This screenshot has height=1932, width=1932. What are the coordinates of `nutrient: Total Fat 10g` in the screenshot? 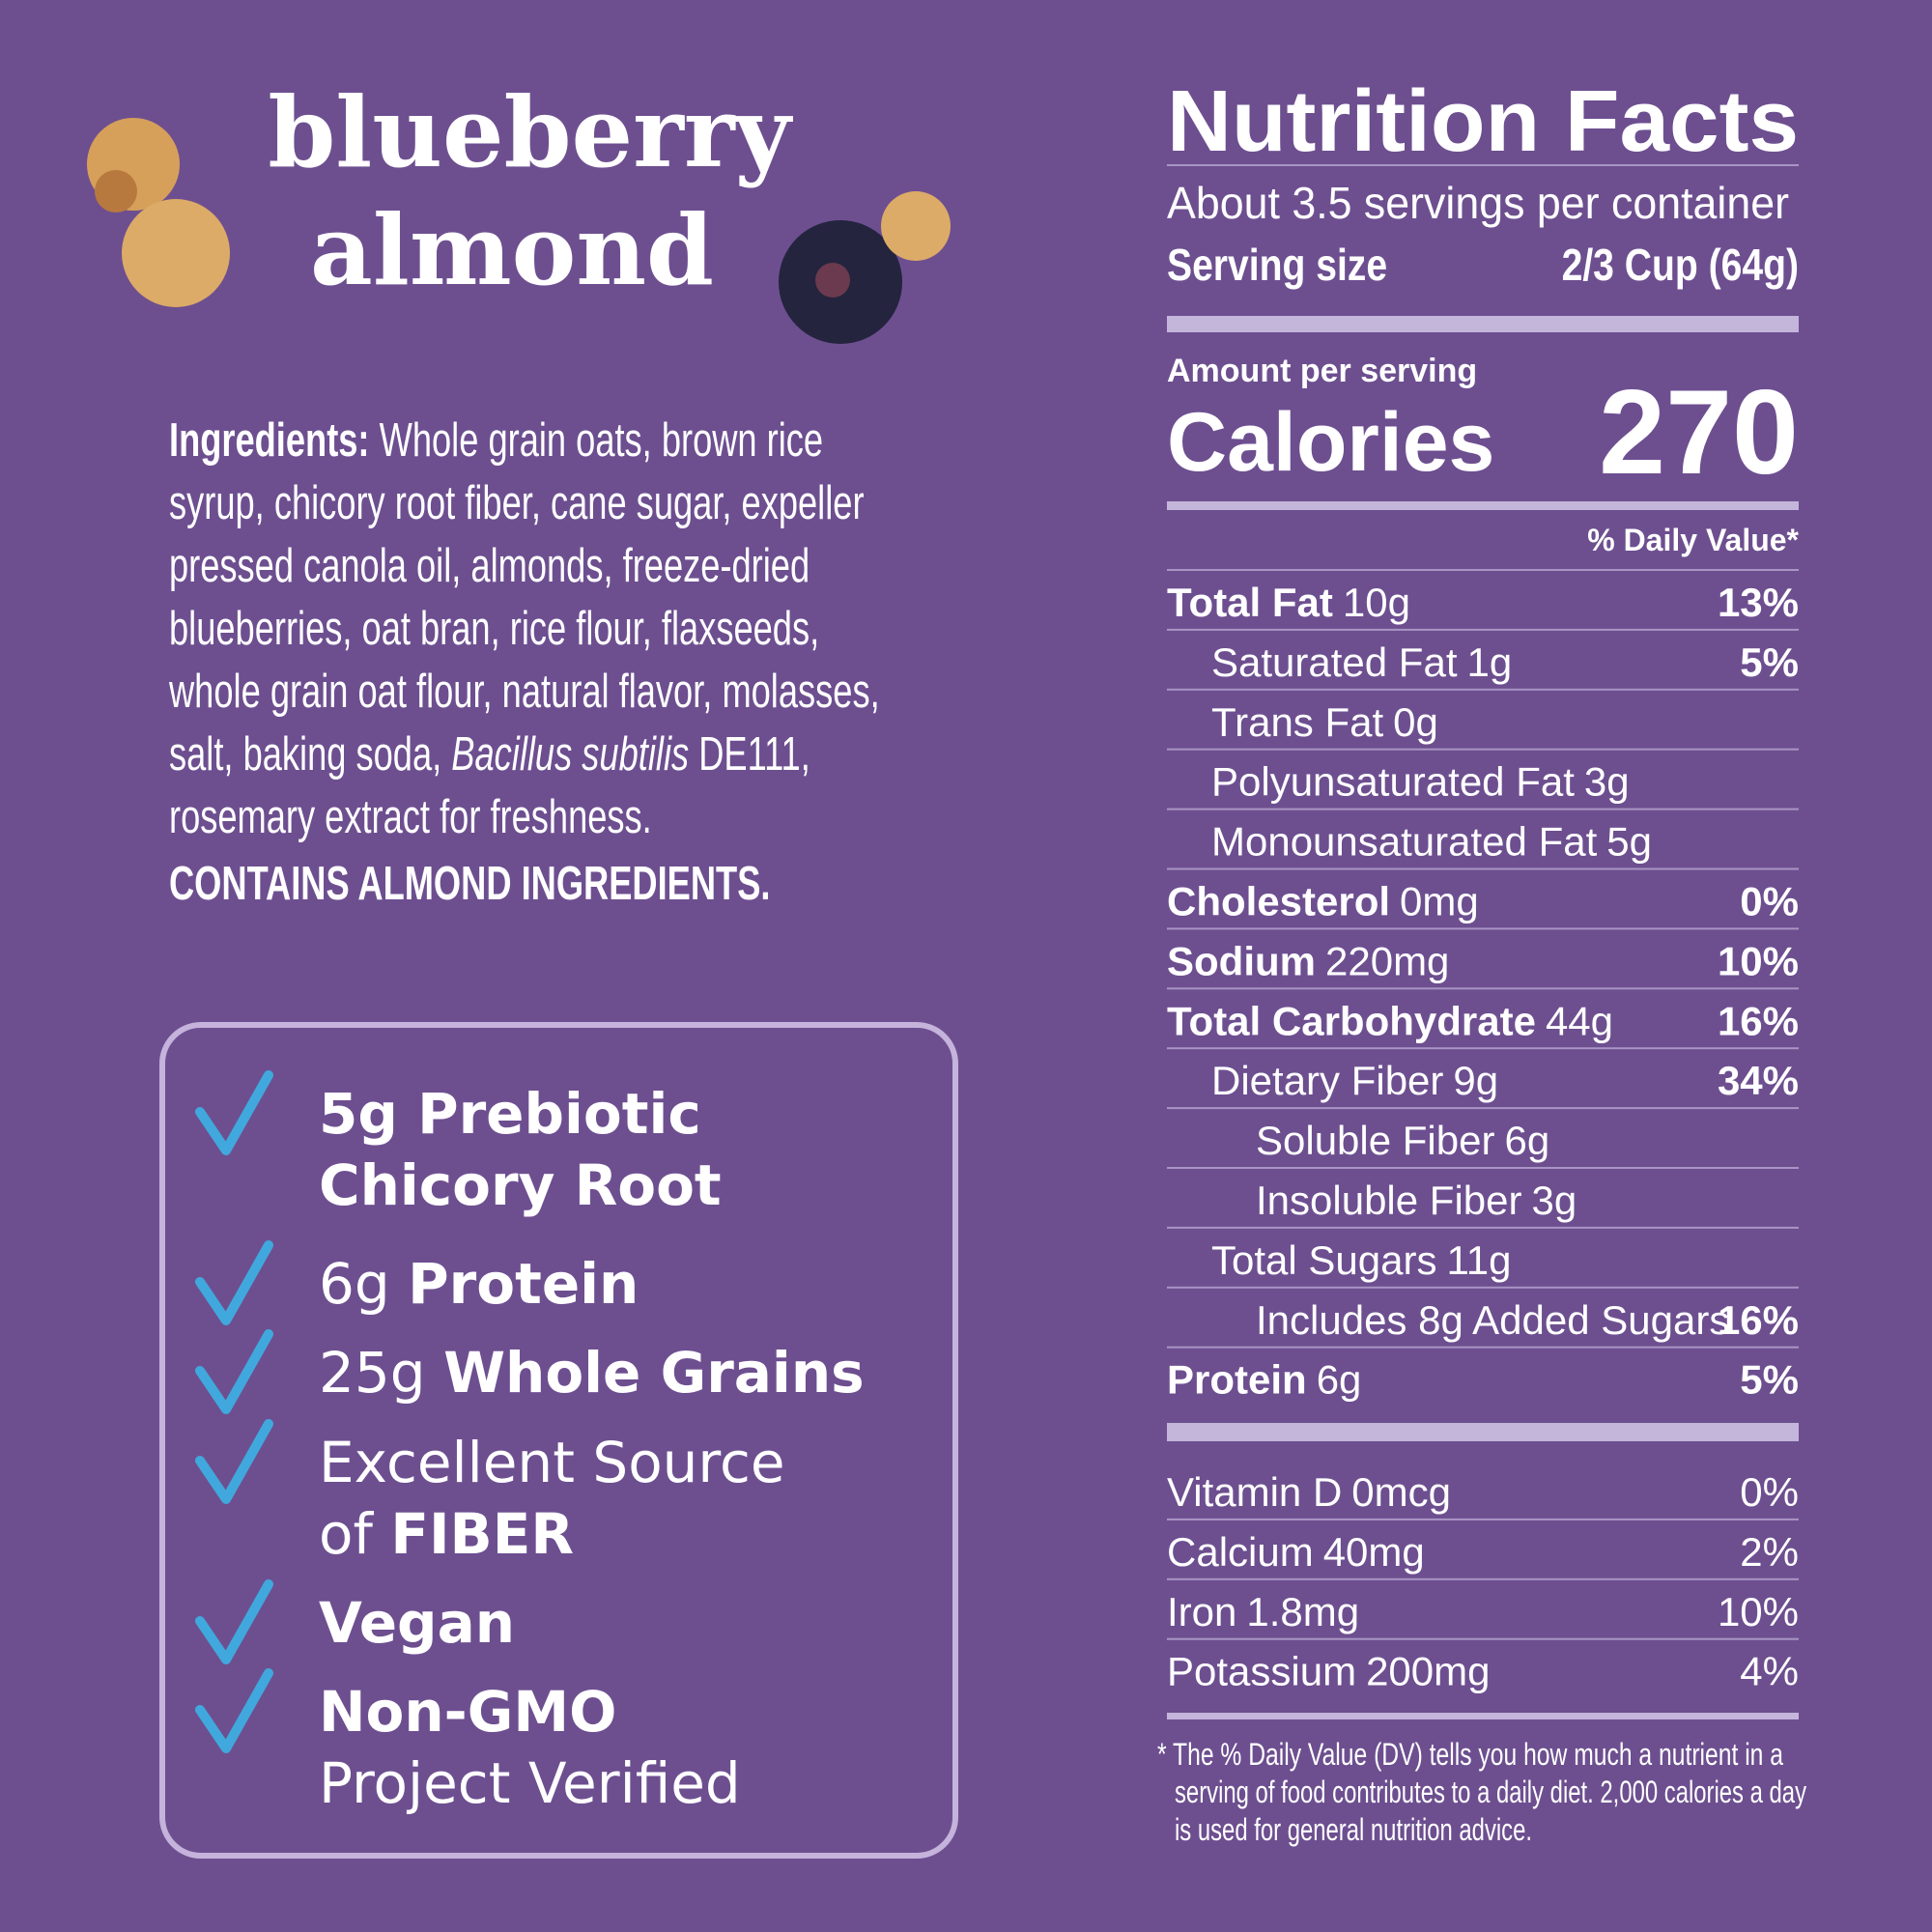 It's located at (1288, 602).